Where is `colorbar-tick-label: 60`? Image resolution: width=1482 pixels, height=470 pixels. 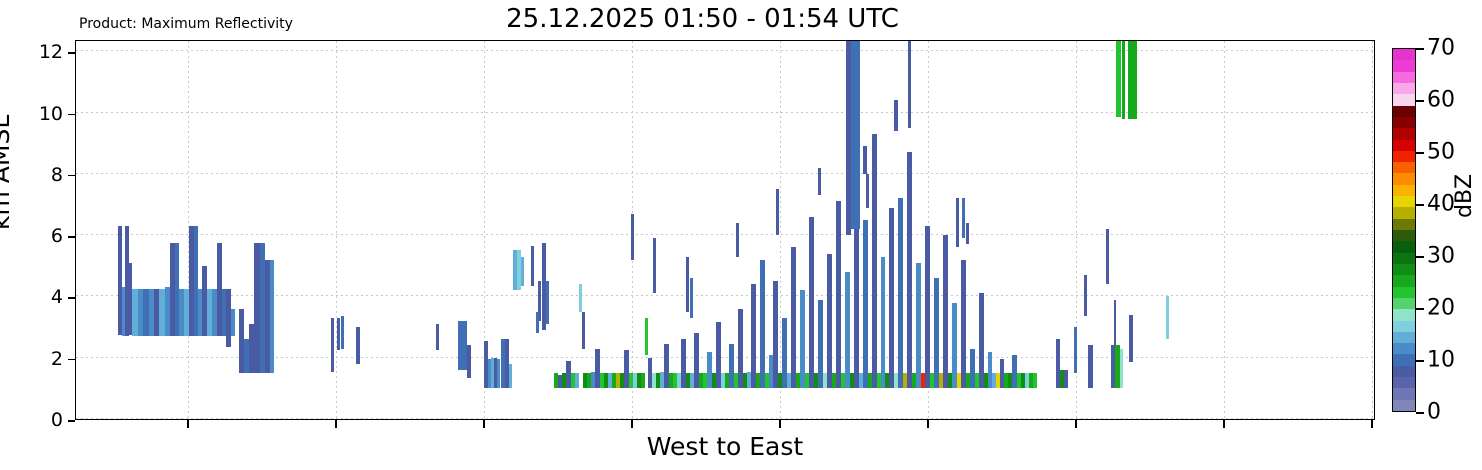 colorbar-tick-label: 60 is located at coordinates (1441, 100).